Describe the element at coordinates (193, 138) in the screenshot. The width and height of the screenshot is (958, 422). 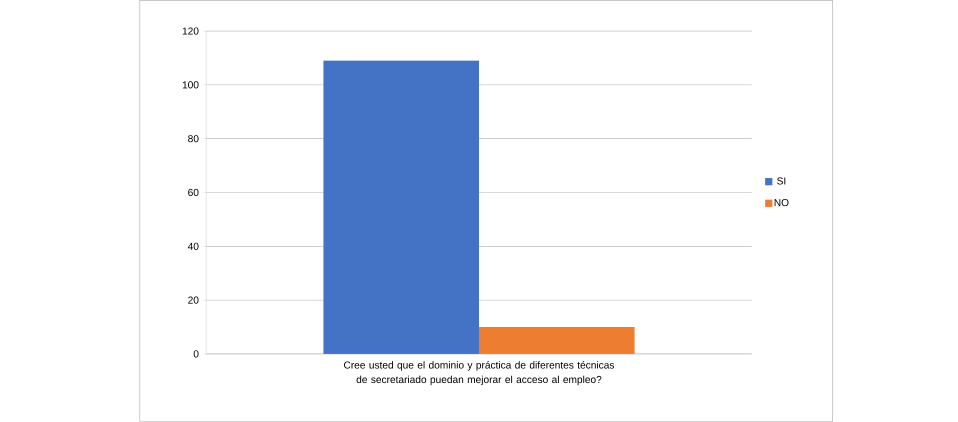
I see `y-tick-label: 80` at that location.